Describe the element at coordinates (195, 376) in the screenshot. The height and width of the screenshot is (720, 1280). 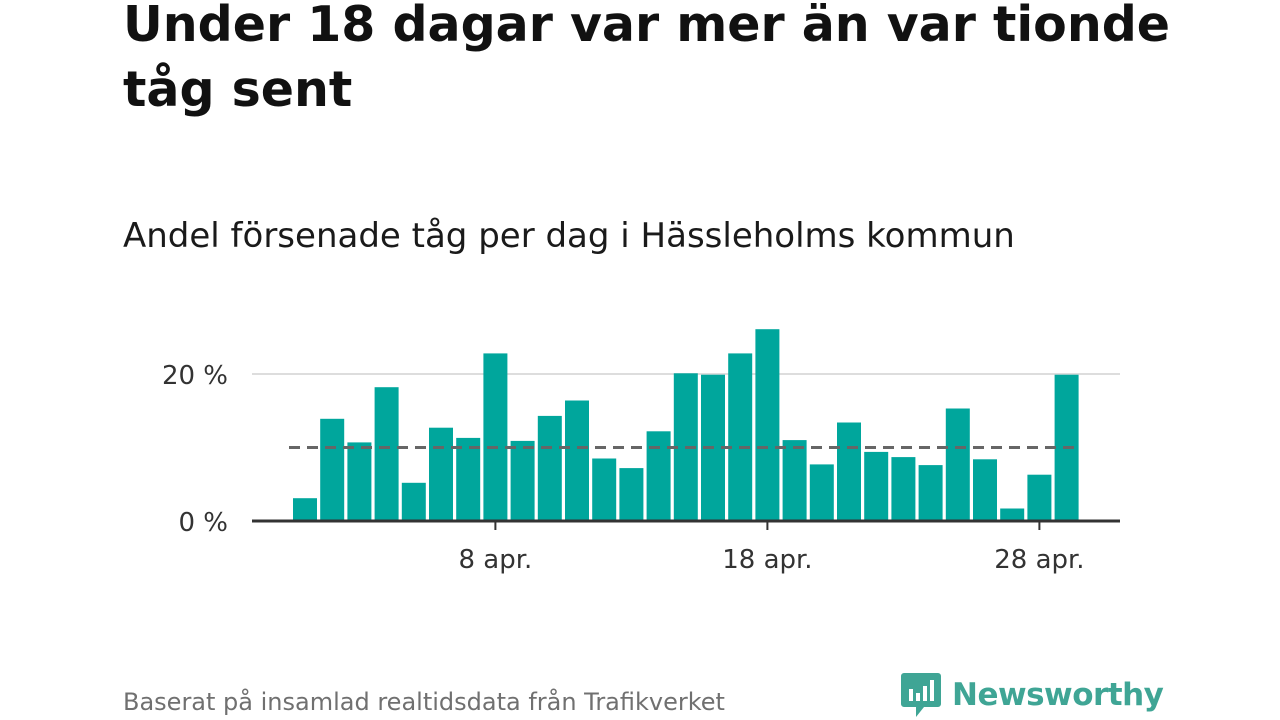
I see `y-tick-label: 20 %` at that location.